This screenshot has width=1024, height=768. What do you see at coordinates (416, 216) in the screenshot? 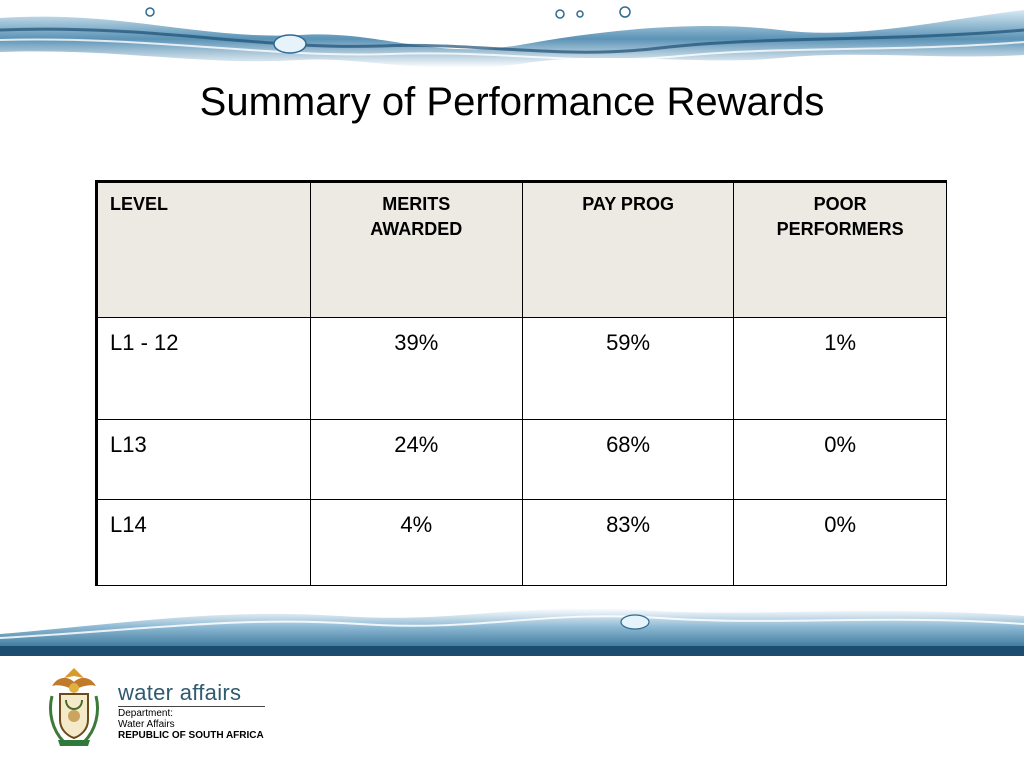
I see `merits-awarded-label: MERITS AWARDED` at bounding box center [416, 216].